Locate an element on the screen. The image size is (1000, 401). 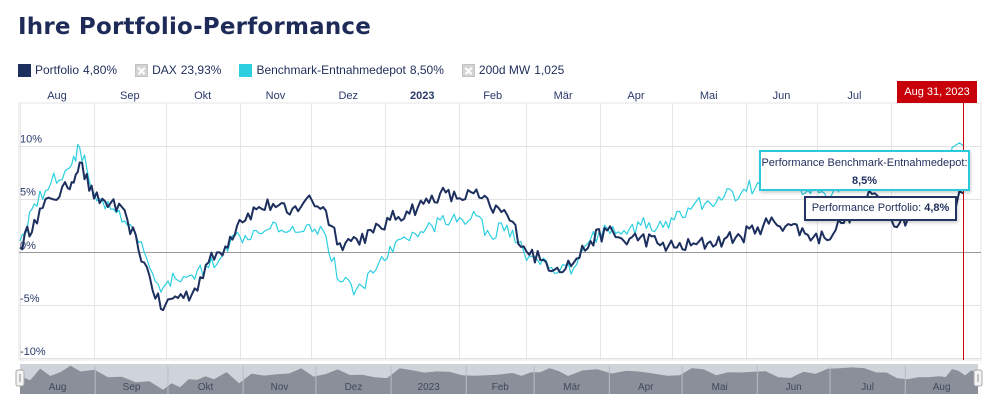
legend-item-1: DAX 23,93% is located at coordinates (178, 70).